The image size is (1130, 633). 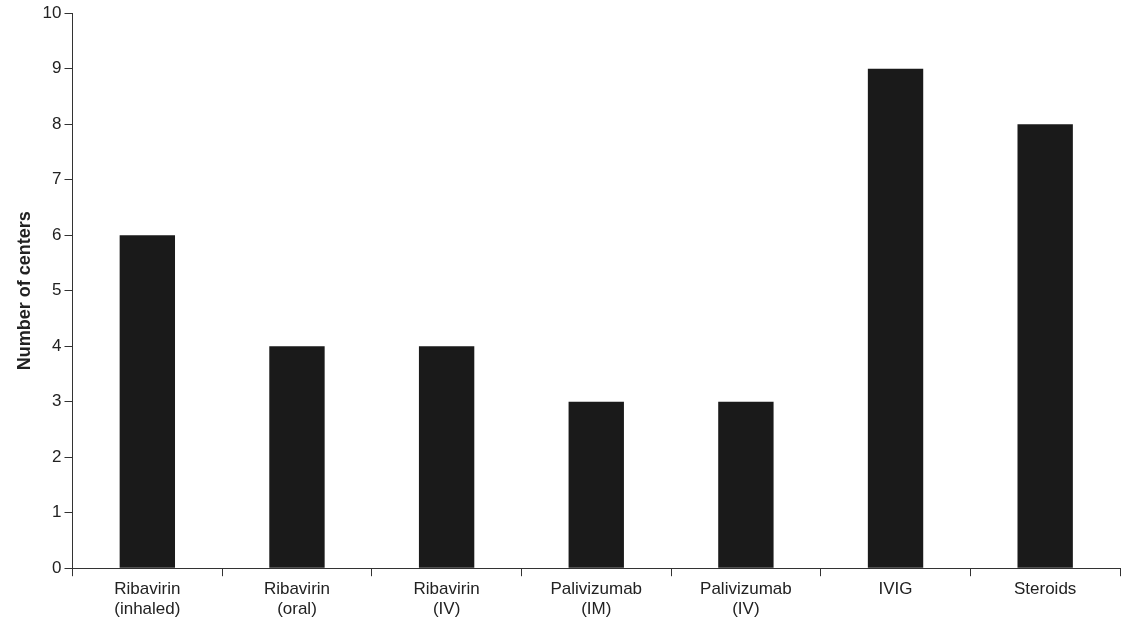 What do you see at coordinates (446, 599) in the screenshot?
I see `x-tick-label: Ribavirin (IV)` at bounding box center [446, 599].